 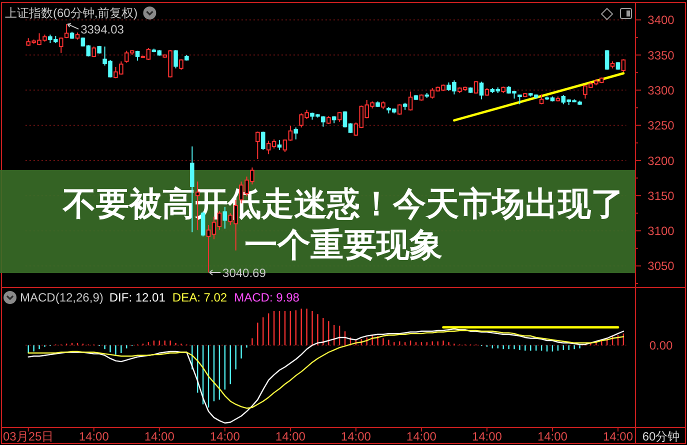 I want to click on text: DIF: 12.01, so click(x=137, y=297).